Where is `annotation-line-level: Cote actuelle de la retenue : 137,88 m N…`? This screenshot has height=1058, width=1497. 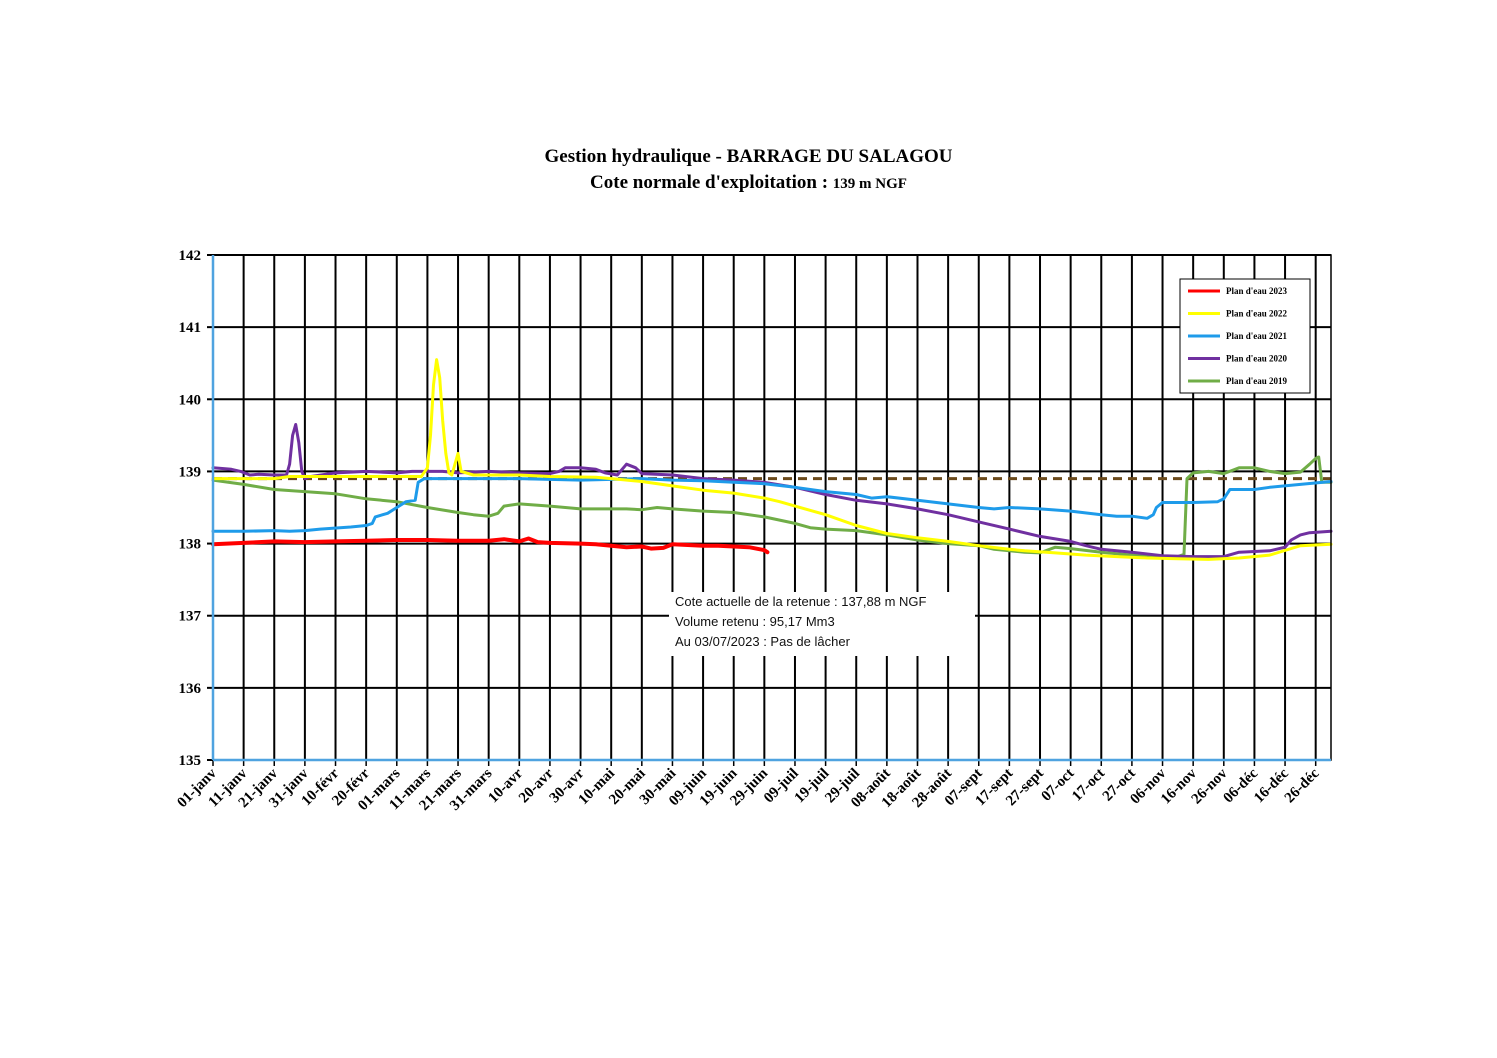
annotation-line-level: Cote actuelle de la retenue : 137,88 m N… is located at coordinates (801, 601).